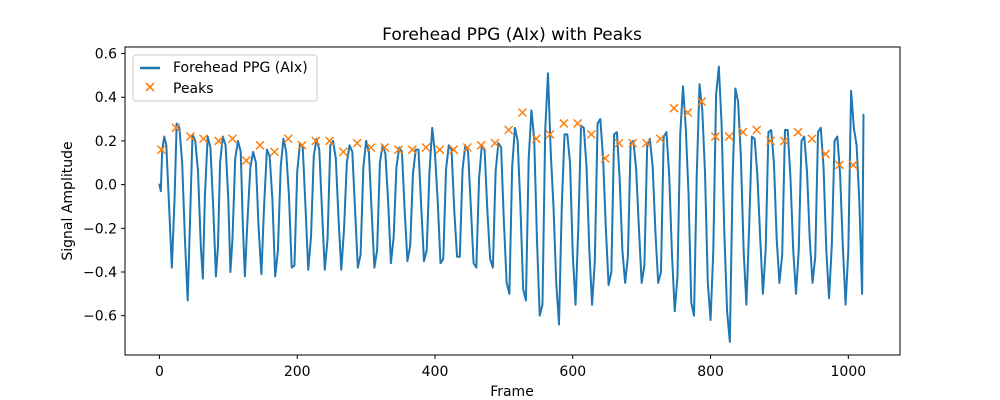 The width and height of the screenshot is (1000, 400). Describe the element at coordinates (159, 372) in the screenshot. I see `x-tick-label: 0` at that location.